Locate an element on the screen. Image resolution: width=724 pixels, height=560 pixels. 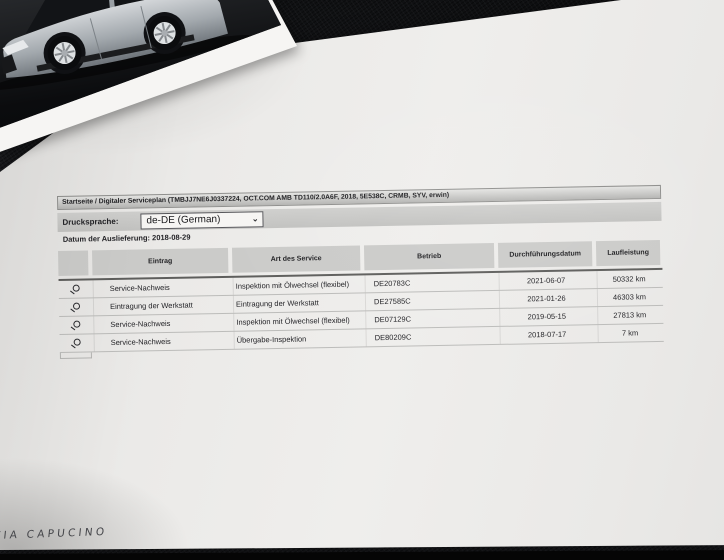
car-image is located at coordinates (140, 65).